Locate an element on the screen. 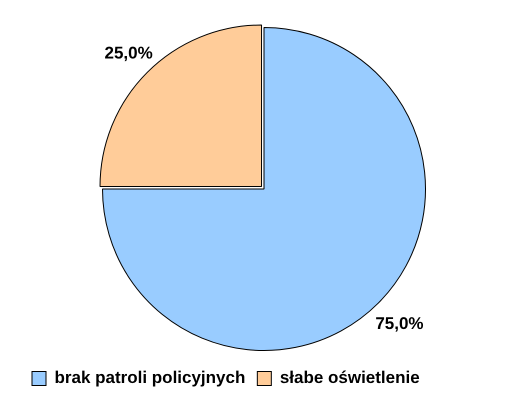 Image resolution: width=528 pixels, height=403 pixels. data-label: 75,0% is located at coordinates (399, 324).